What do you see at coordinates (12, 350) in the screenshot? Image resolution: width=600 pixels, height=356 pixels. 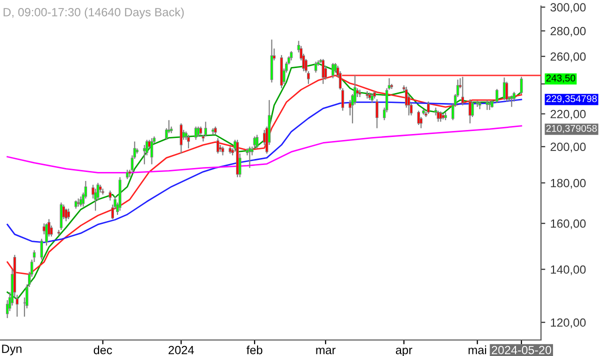 I see `text: Dyn` at bounding box center [12, 350].